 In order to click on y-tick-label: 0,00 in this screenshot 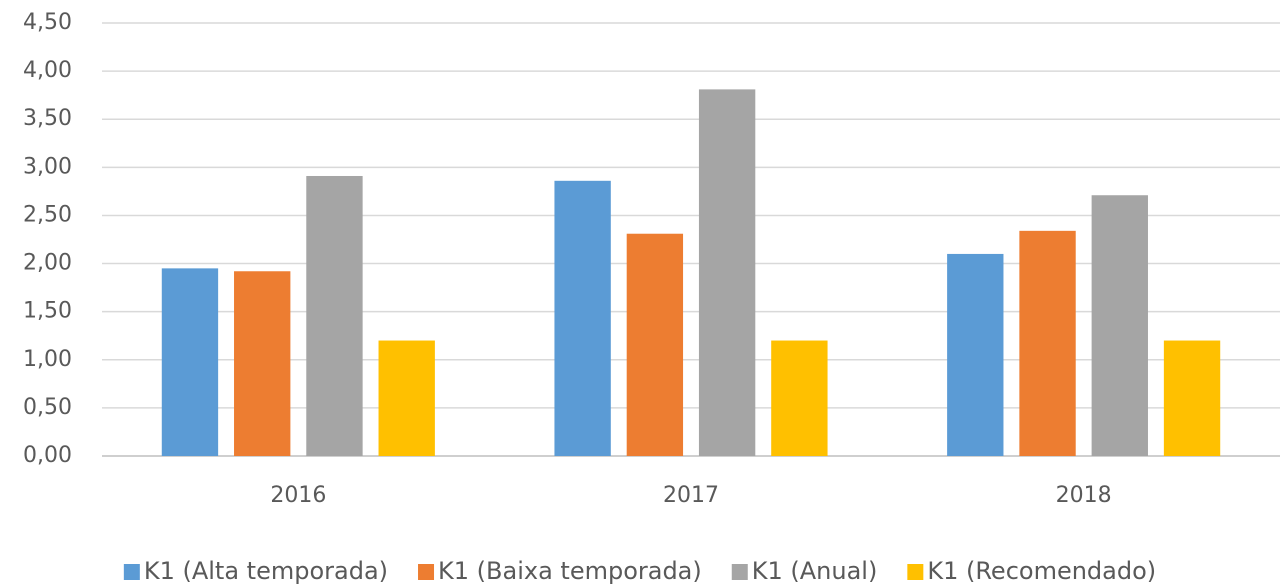, I will do `click(47, 455)`.